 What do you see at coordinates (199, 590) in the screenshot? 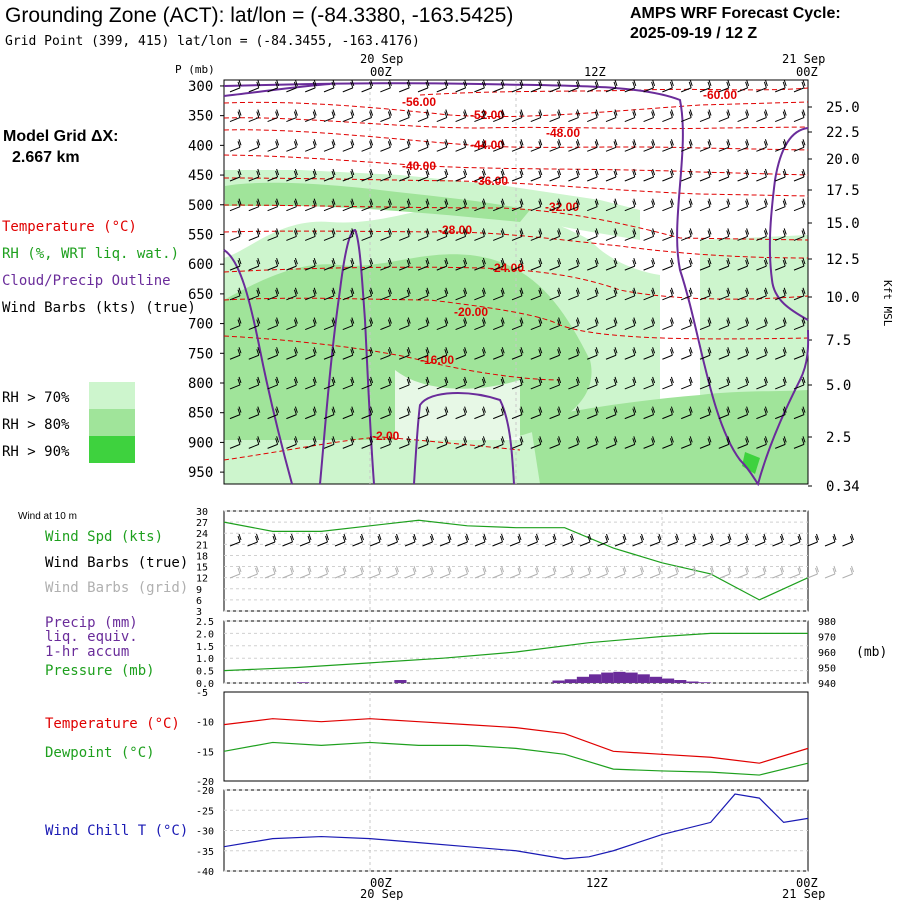
I see `wind-tick-9: 9` at bounding box center [199, 590].